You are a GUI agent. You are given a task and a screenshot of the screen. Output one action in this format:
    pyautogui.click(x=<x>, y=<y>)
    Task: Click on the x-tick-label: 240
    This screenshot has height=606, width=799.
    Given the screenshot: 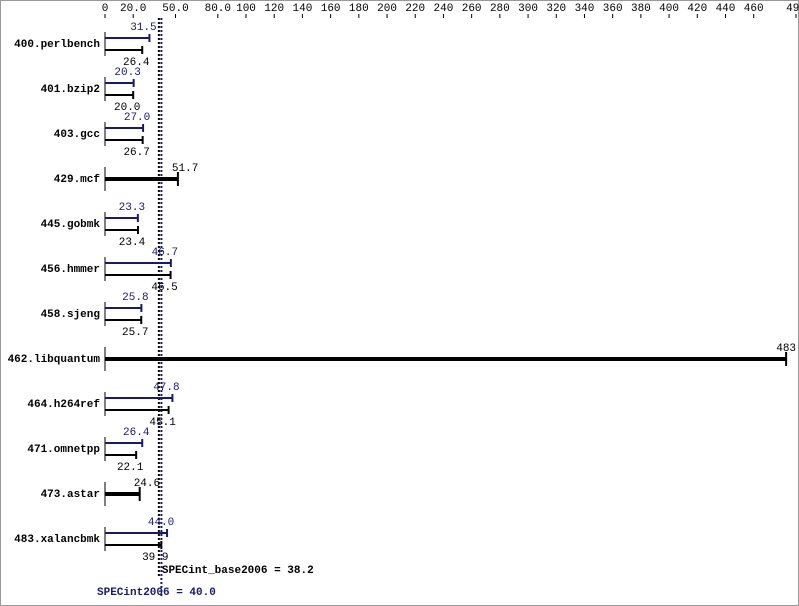 What is the action you would take?
    pyautogui.click(x=444, y=9)
    